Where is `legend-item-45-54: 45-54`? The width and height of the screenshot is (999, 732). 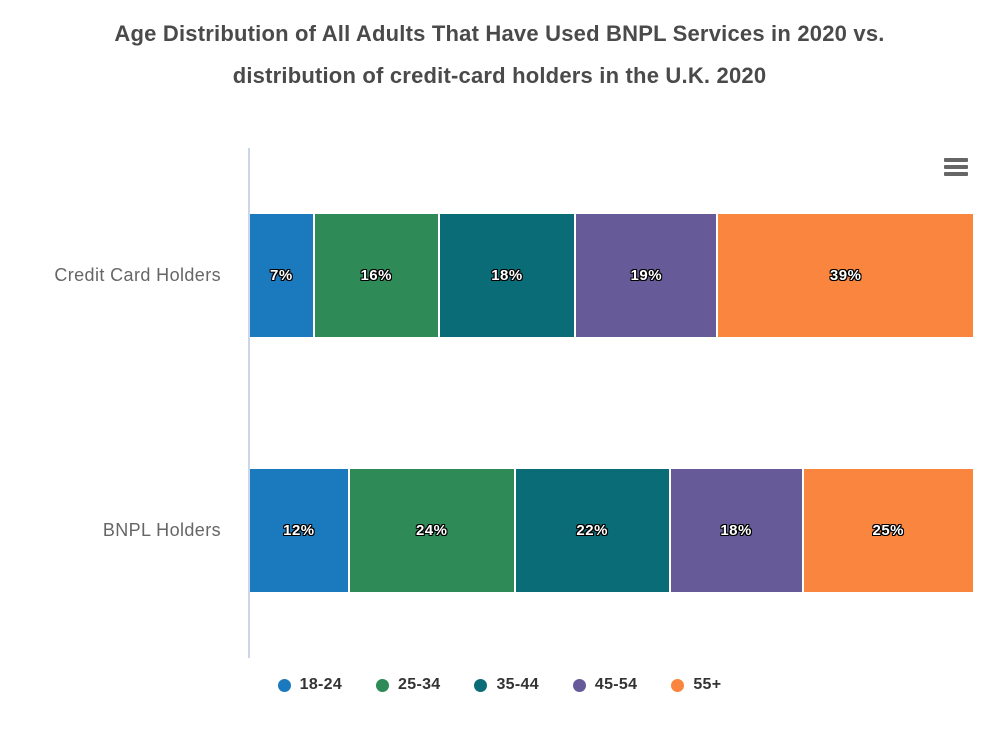
legend-item-45-54: 45-54 is located at coordinates (605, 685).